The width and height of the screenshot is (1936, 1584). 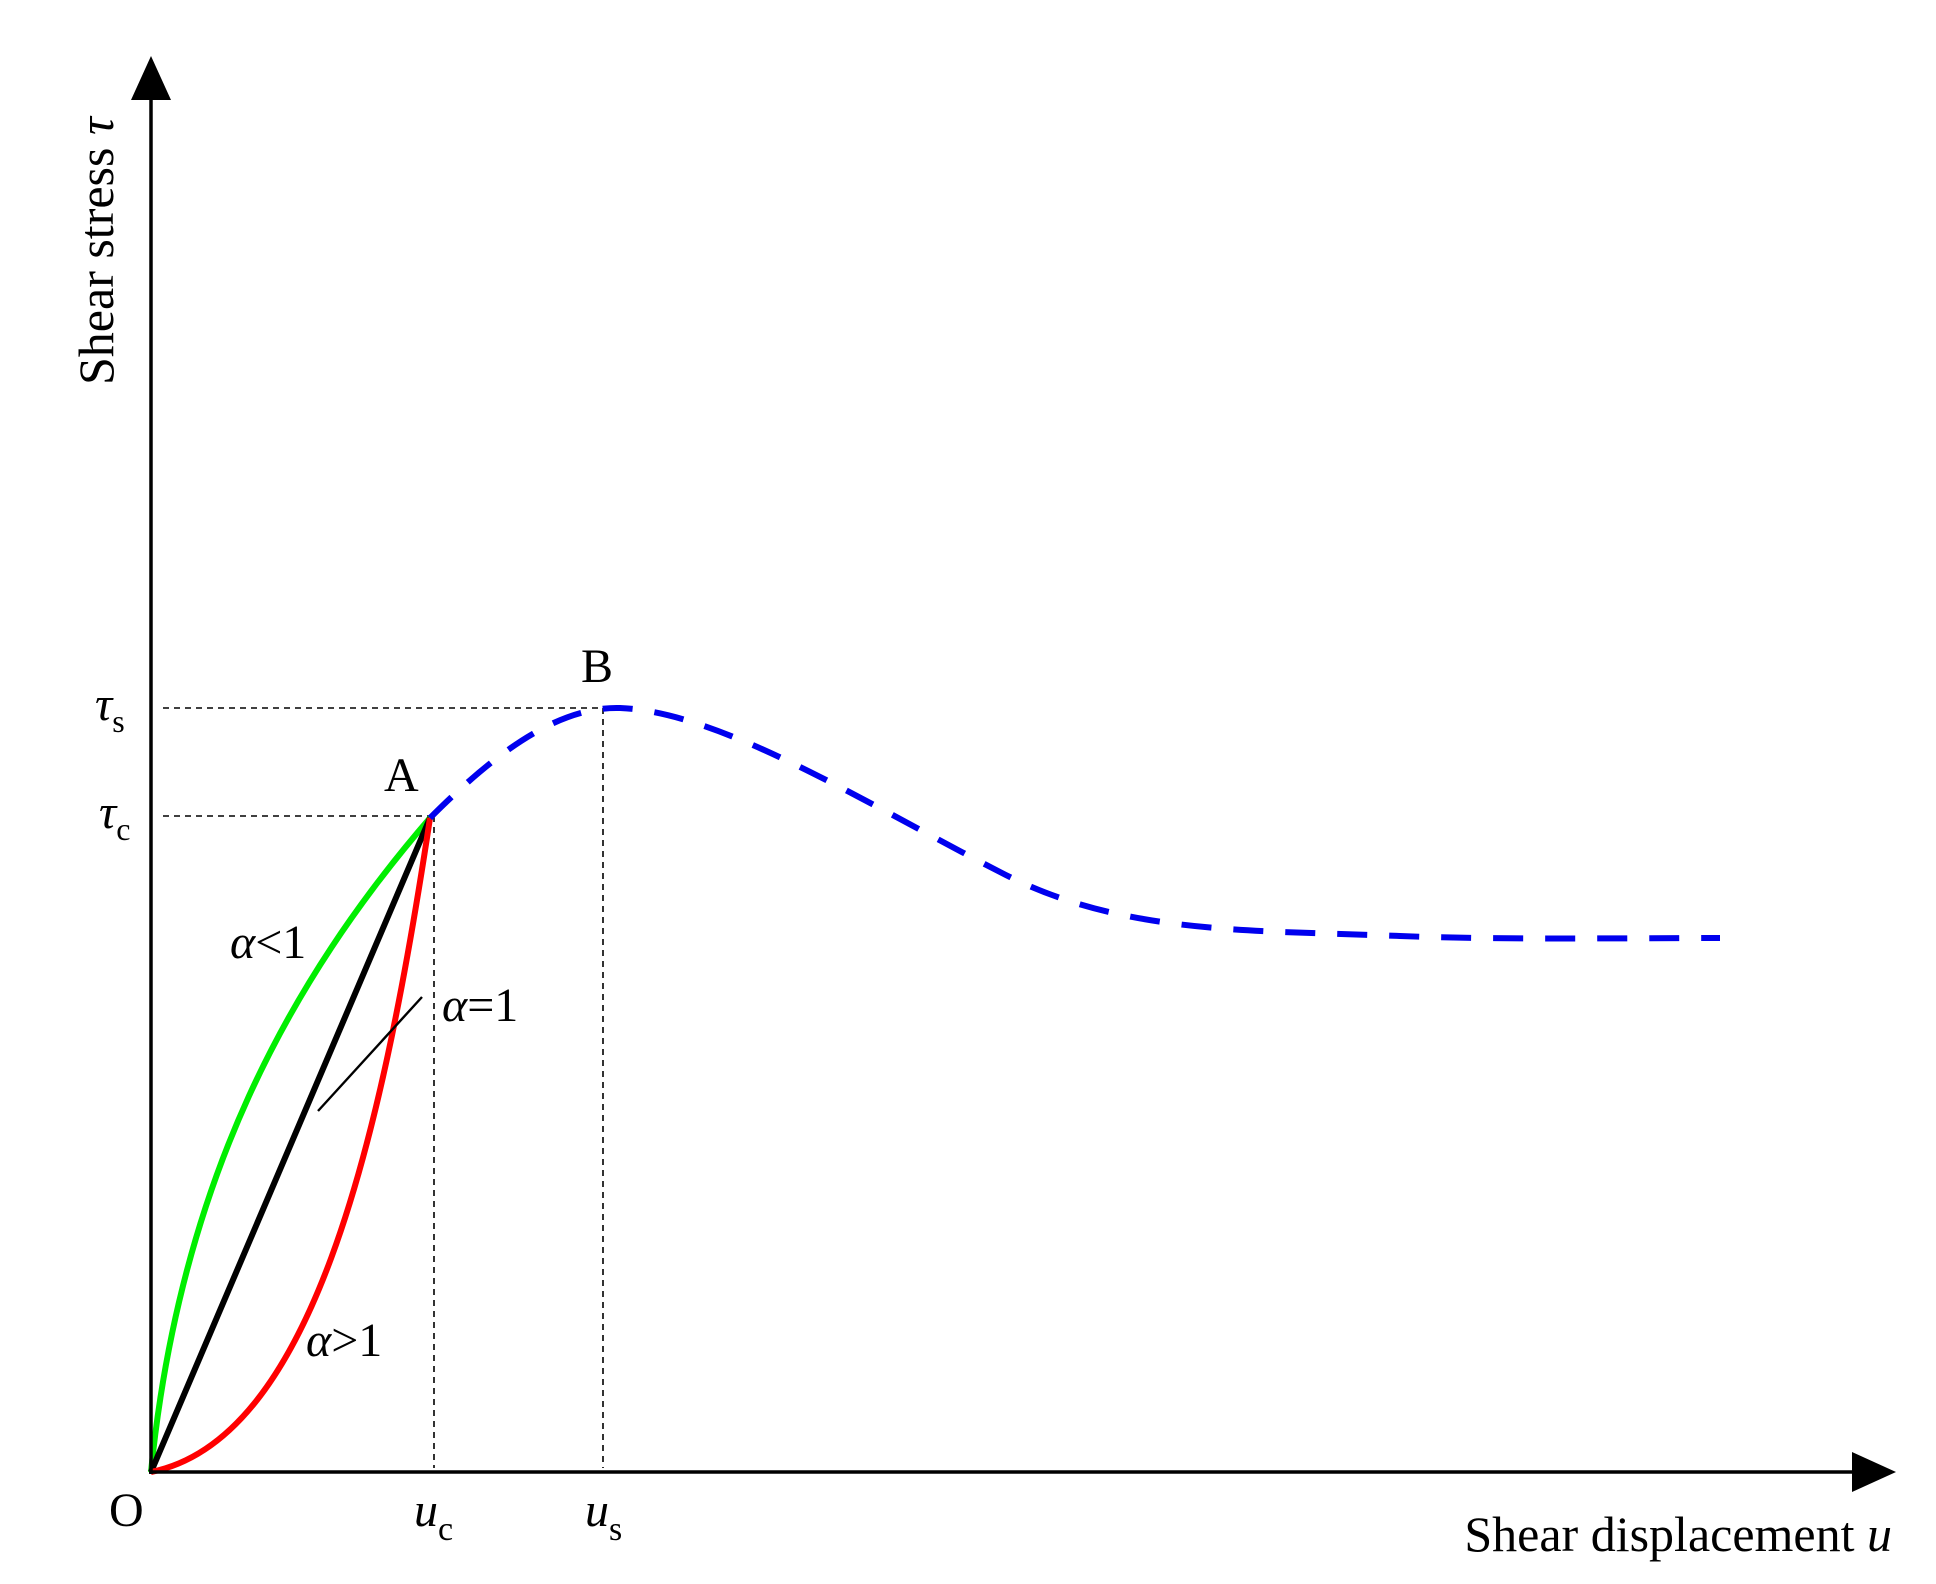 I want to click on label-alpha-less-than-1-symbol: α, so click(x=243, y=942).